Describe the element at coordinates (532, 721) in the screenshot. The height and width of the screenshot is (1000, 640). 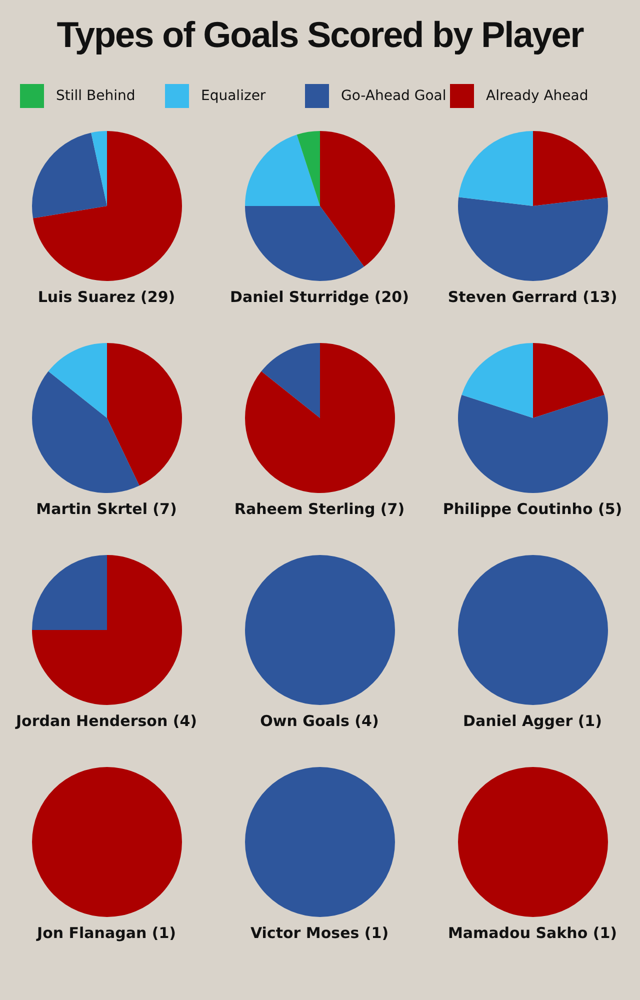
I see `text: Daniel Agger (1)` at that location.